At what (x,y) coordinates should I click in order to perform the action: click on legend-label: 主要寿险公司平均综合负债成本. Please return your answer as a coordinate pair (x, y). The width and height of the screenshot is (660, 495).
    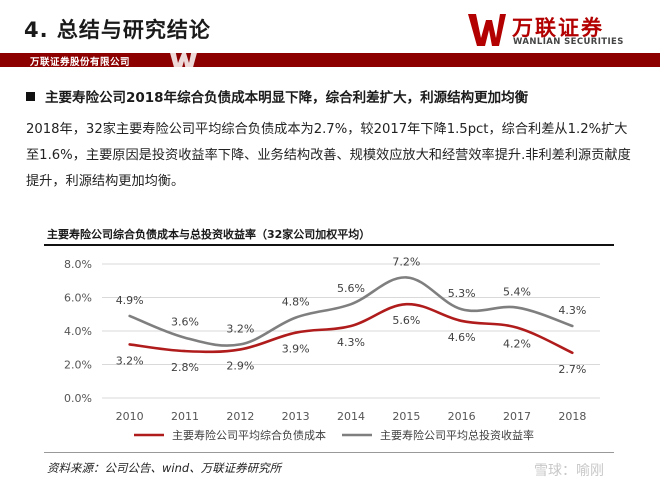
    Looking at the image, I should click on (249, 435).